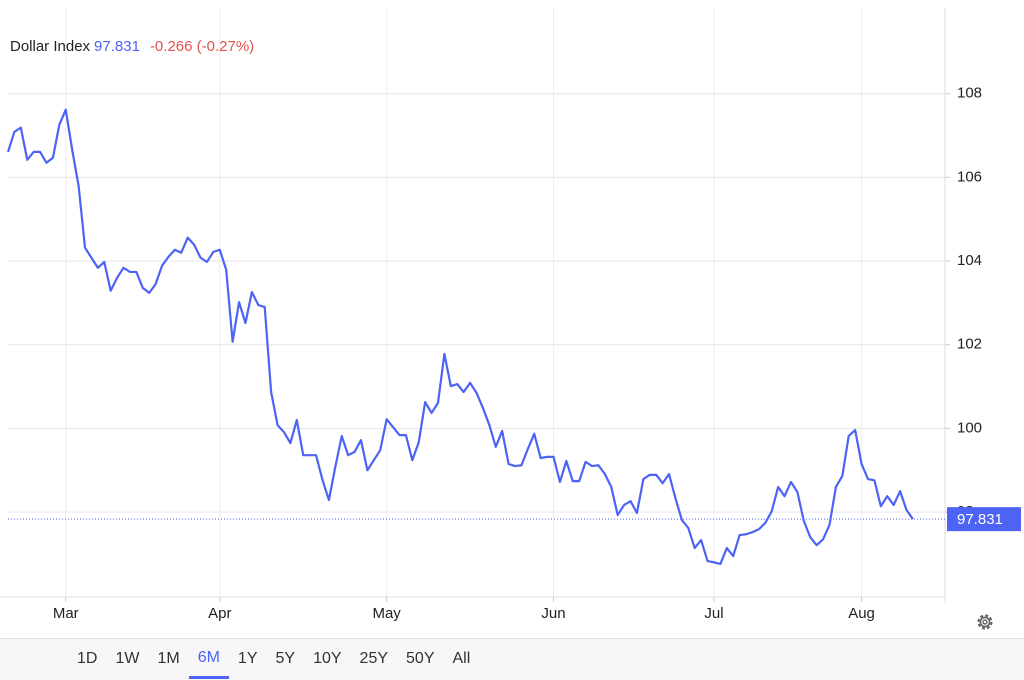  I want to click on range-button: 1Y, so click(248, 659).